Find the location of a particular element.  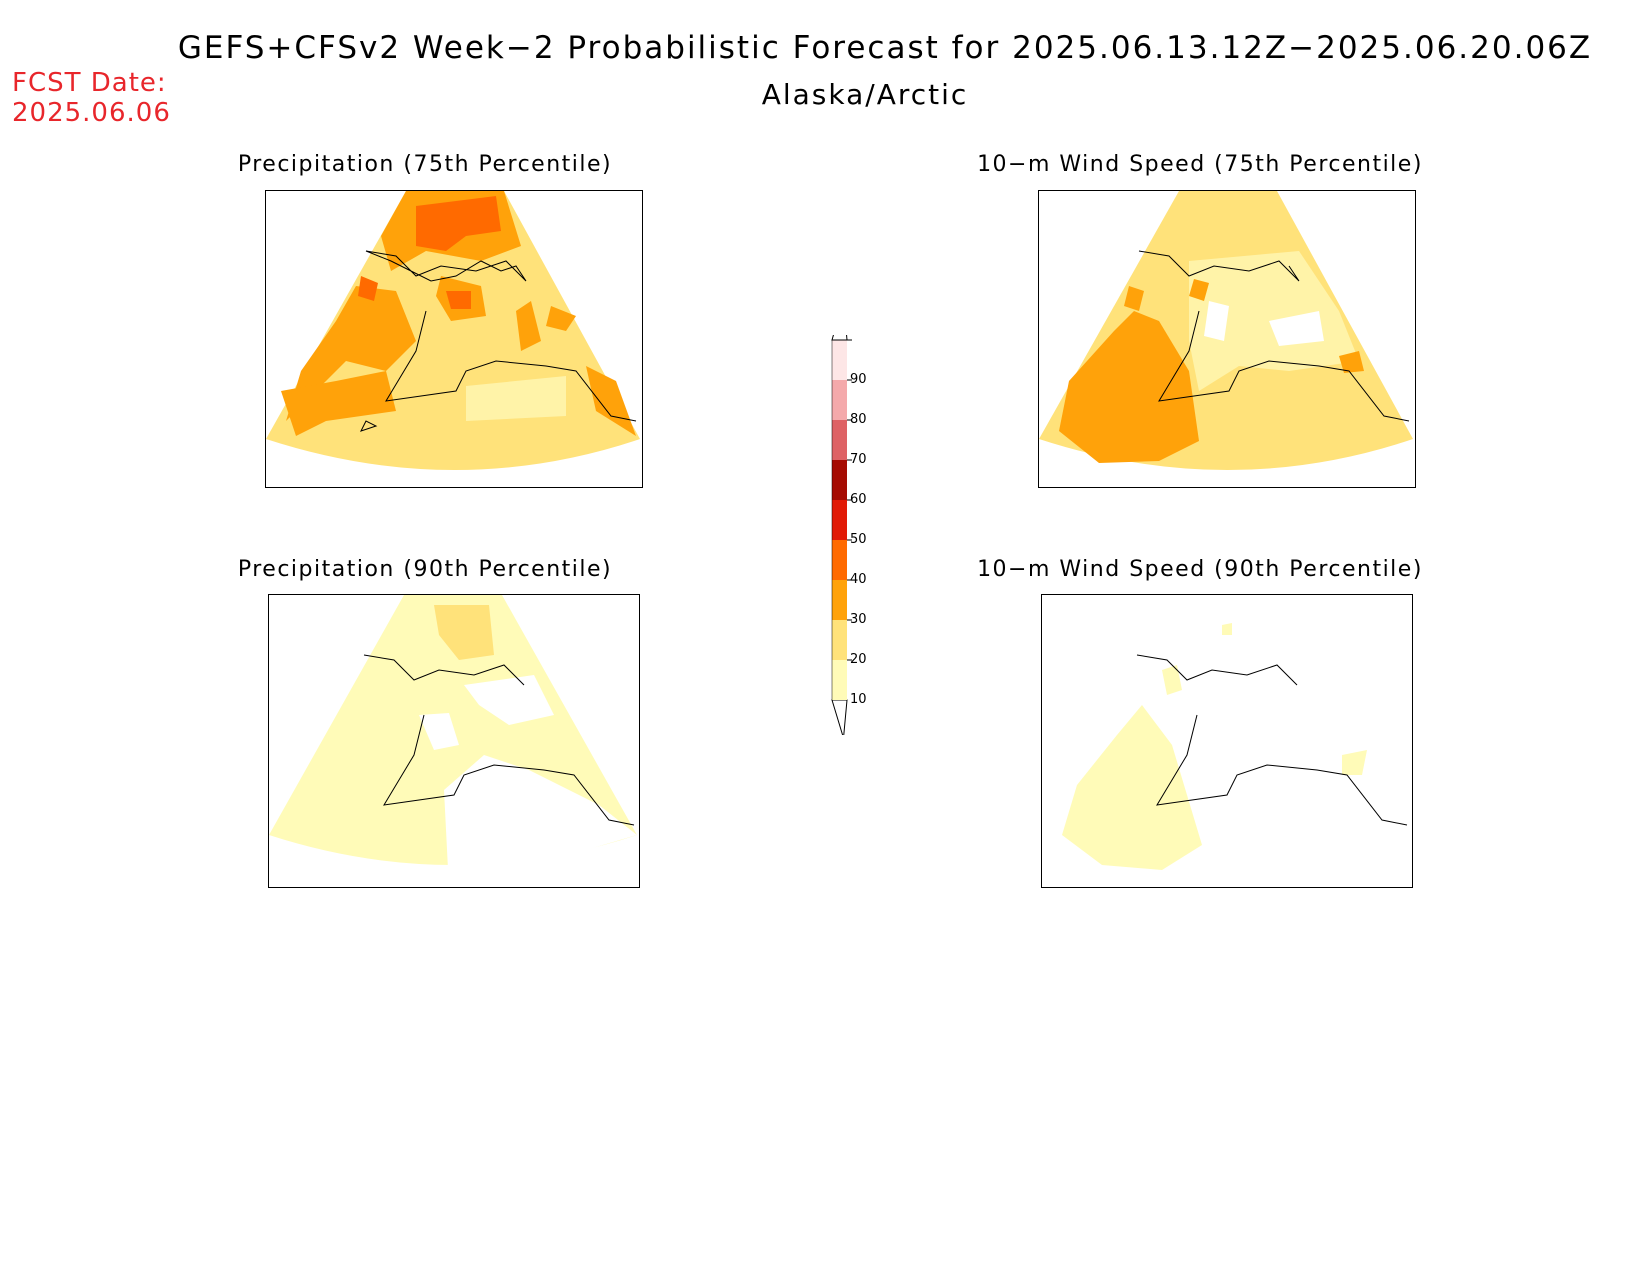

forecast-date: FCST Date: 2025.06.06 is located at coordinates (91, 98).